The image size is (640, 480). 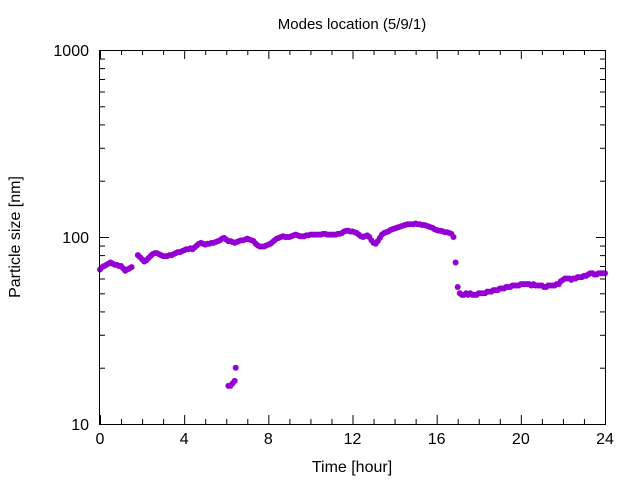 I want to click on x-tick-label: 12, so click(x=353, y=439).